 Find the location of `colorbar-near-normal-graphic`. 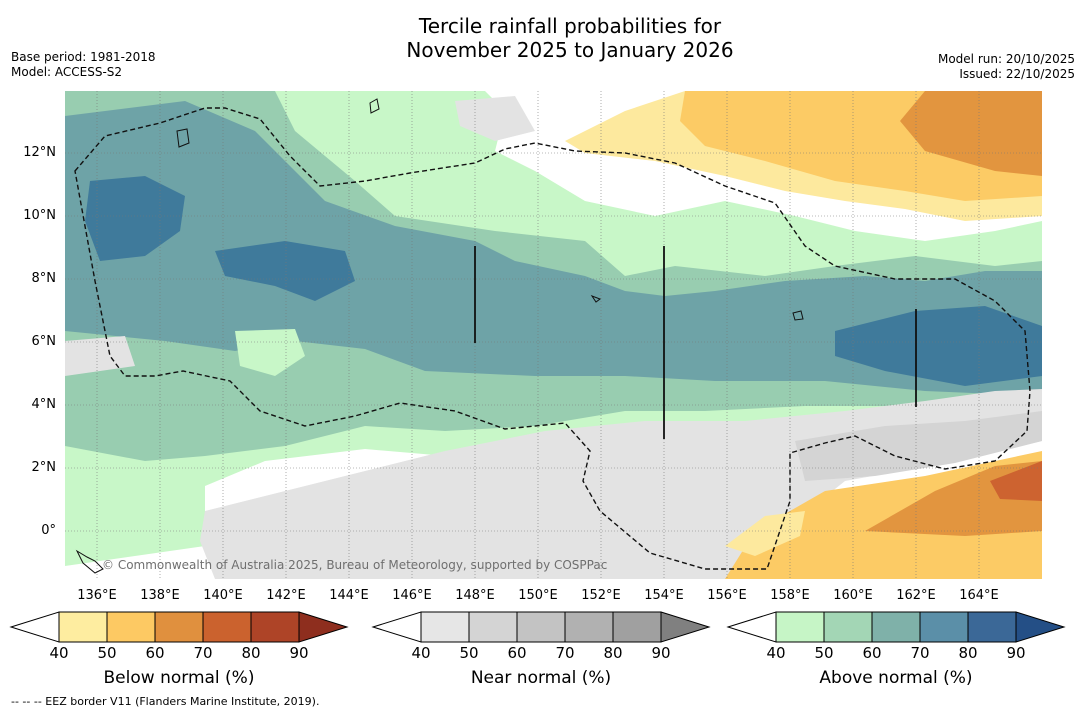

colorbar-near-normal-graphic is located at coordinates (541, 627).